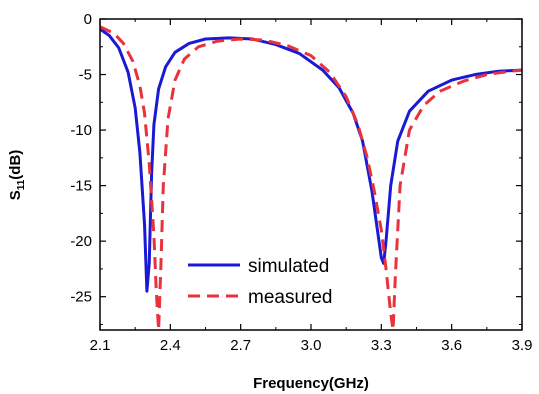  I want to click on y-tick-label: -20, so click(81, 241).